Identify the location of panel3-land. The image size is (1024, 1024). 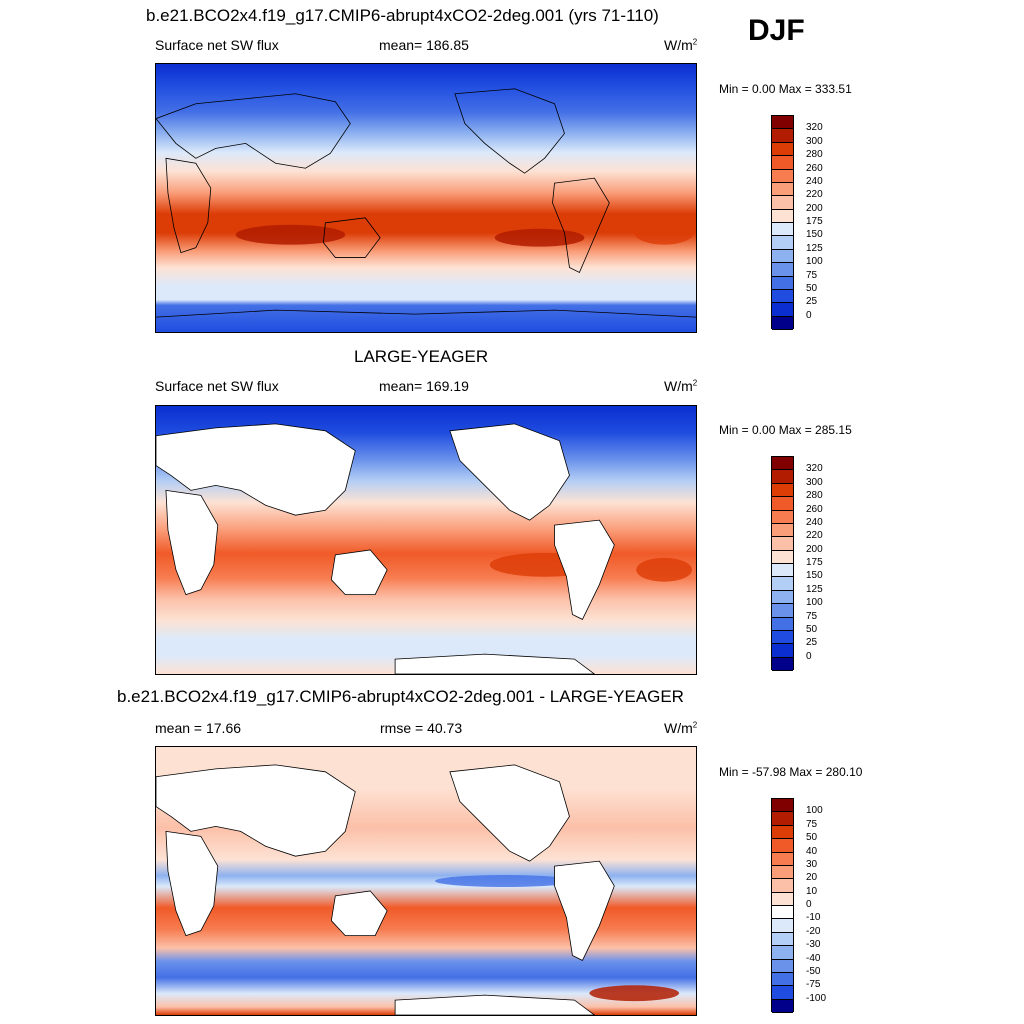
(385, 889).